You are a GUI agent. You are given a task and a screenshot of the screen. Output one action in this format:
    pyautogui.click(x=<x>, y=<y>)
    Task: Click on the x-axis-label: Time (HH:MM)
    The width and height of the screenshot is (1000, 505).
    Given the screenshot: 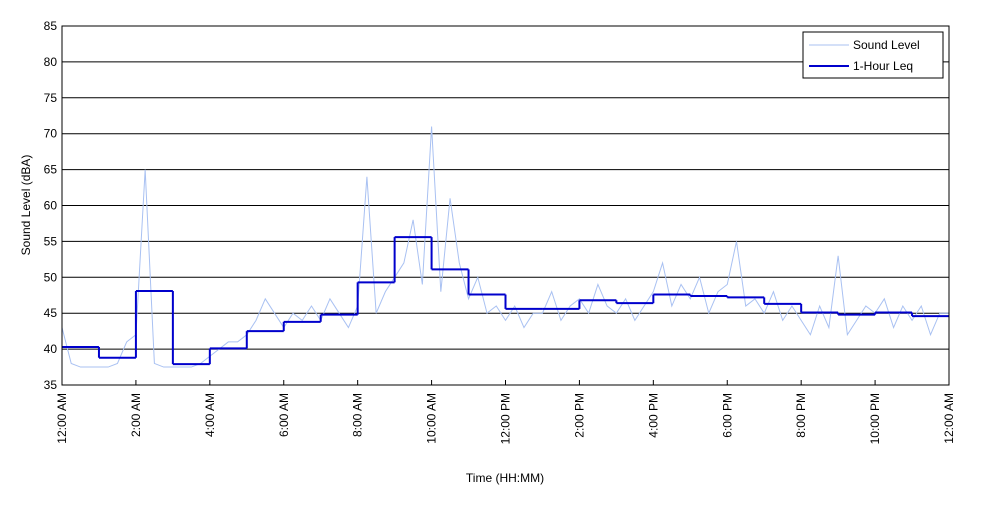 What is the action you would take?
    pyautogui.click(x=505, y=478)
    